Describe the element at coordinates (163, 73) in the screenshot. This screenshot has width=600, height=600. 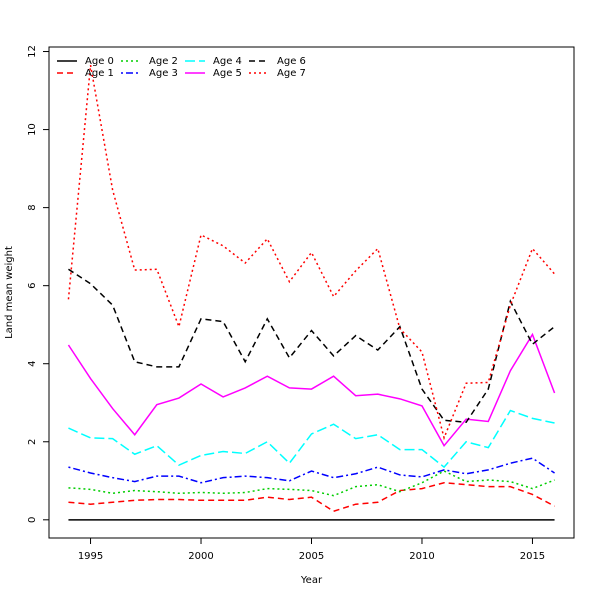
I see `legend-label: Age 3` at that location.